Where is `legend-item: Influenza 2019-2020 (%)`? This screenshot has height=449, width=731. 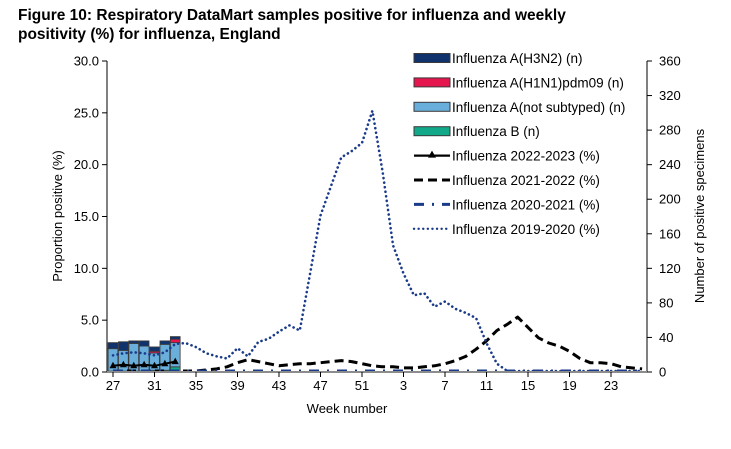 legend-item: Influenza 2019-2020 (%) is located at coordinates (506, 229).